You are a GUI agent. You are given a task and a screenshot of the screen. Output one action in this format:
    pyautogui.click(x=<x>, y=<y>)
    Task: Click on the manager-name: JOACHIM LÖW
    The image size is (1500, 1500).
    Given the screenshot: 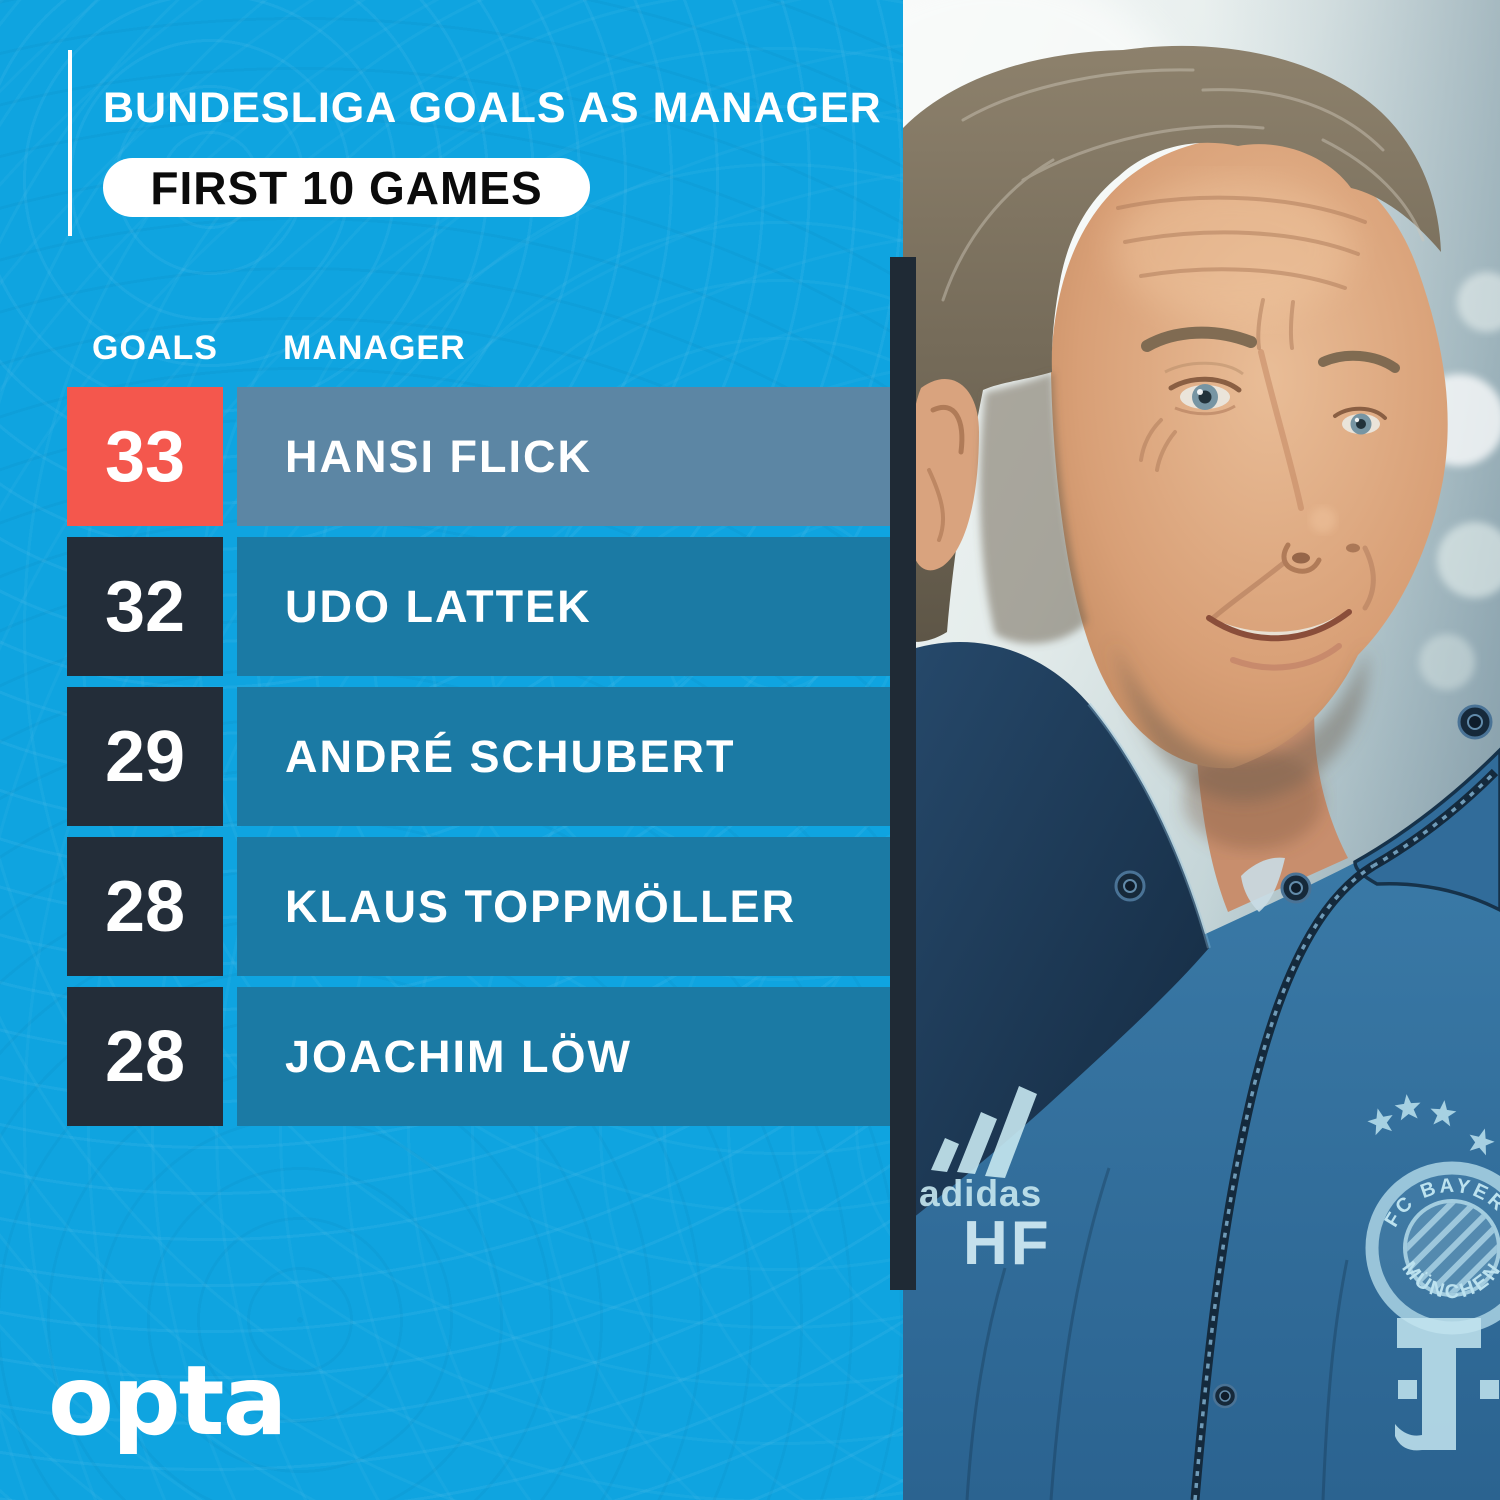 What is the action you would take?
    pyautogui.click(x=563, y=1056)
    